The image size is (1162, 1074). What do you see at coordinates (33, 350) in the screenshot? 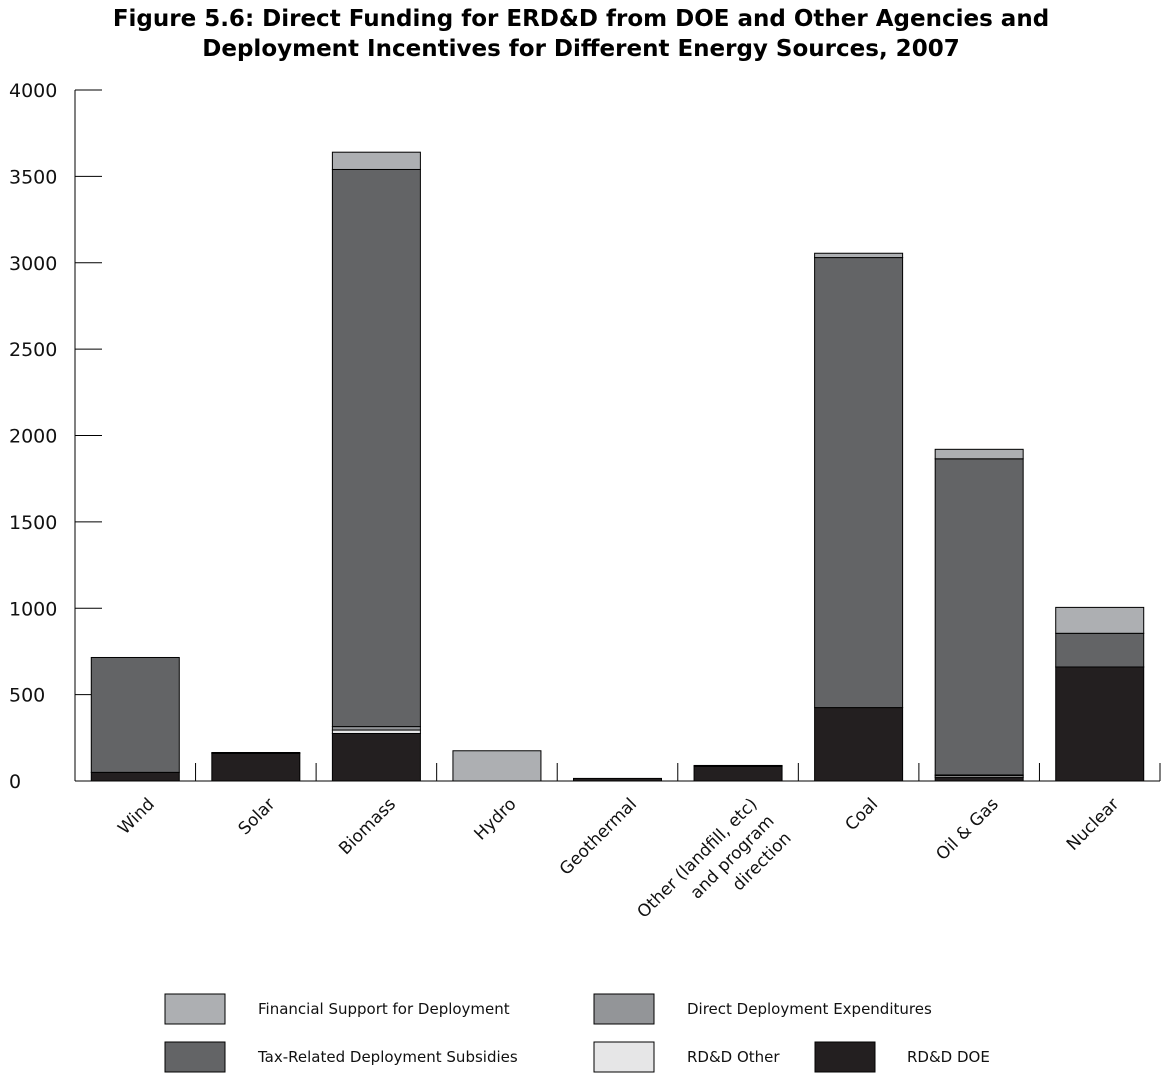
I see `y-tick-label: 2500` at bounding box center [33, 350].